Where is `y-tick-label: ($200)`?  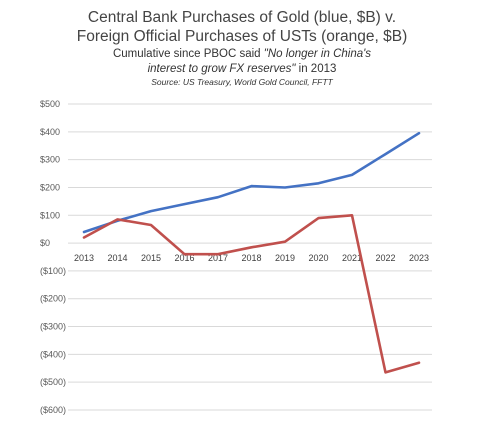 y-tick-label: ($200) is located at coordinates (53, 299).